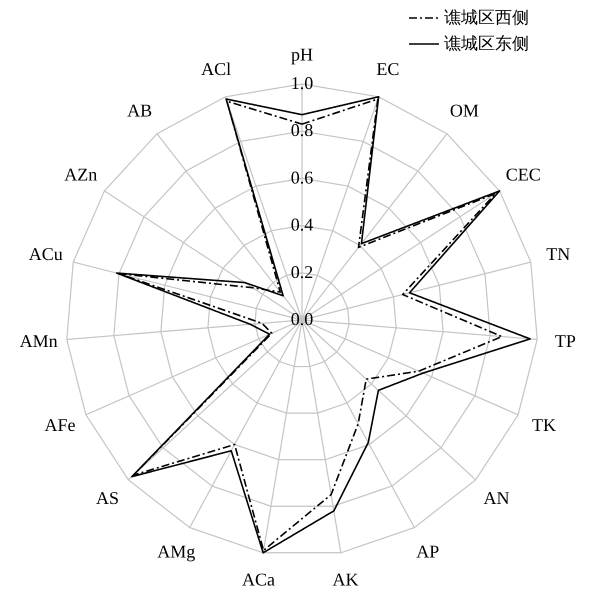 The image size is (590, 598). Describe the element at coordinates (486, 17) in the screenshot. I see `legend-label: 谯城区西侧` at that location.